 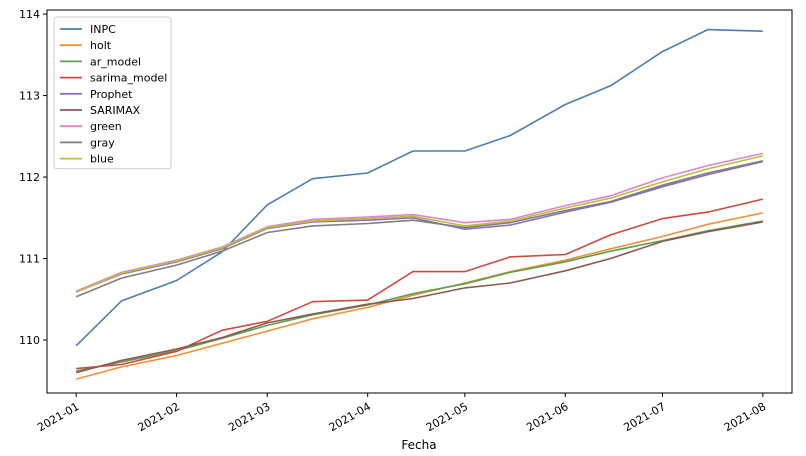 What do you see at coordinates (102, 142) in the screenshot?
I see `legend-label: gray` at bounding box center [102, 142].